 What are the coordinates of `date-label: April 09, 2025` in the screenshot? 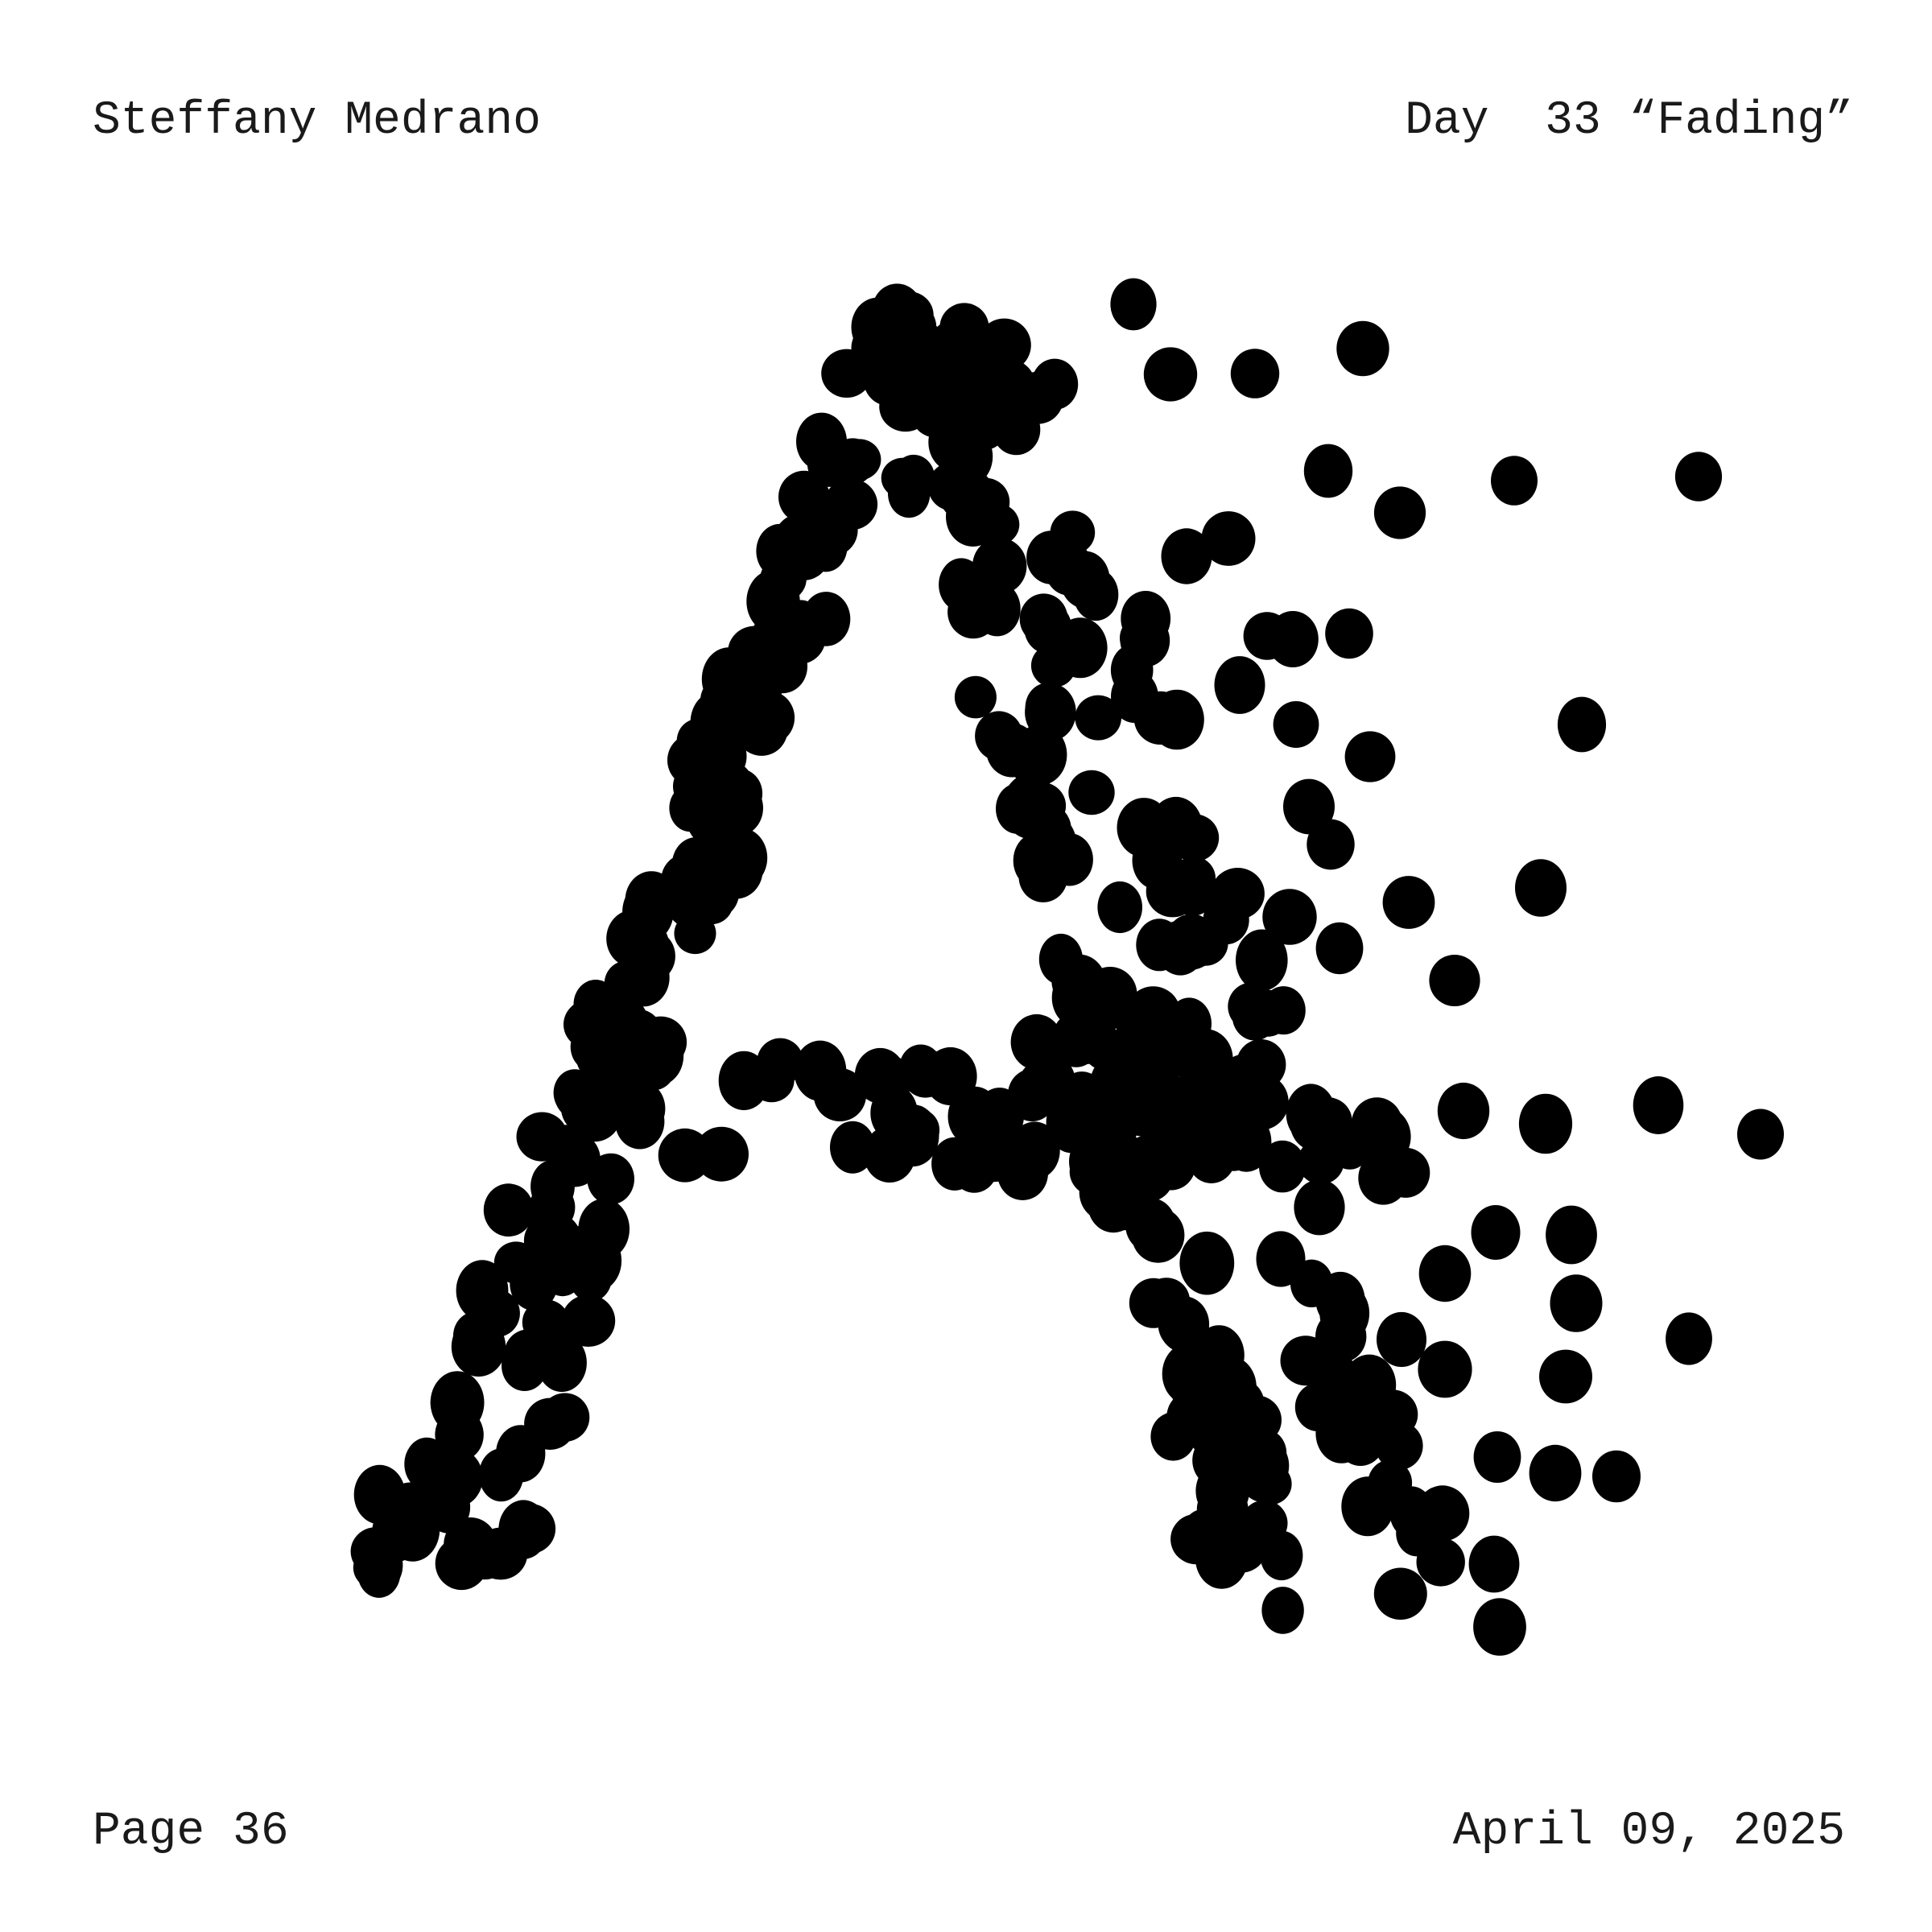 It's located at (1648, 1832).